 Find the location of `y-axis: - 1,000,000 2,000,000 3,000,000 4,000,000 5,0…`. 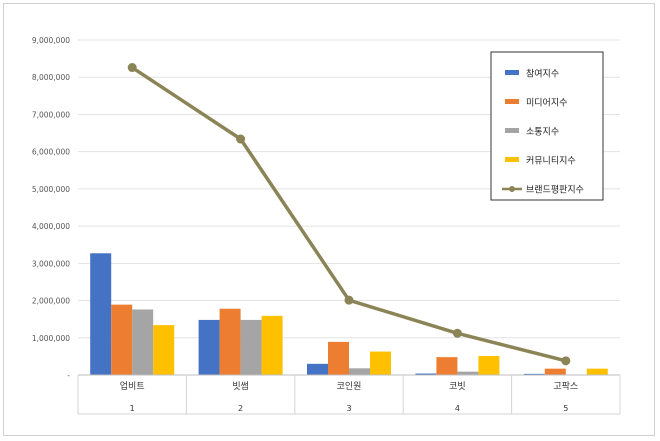

y-axis: - 1,000,000 2,000,000 3,000,000 4,000,000 5,0… is located at coordinates (51, 208).